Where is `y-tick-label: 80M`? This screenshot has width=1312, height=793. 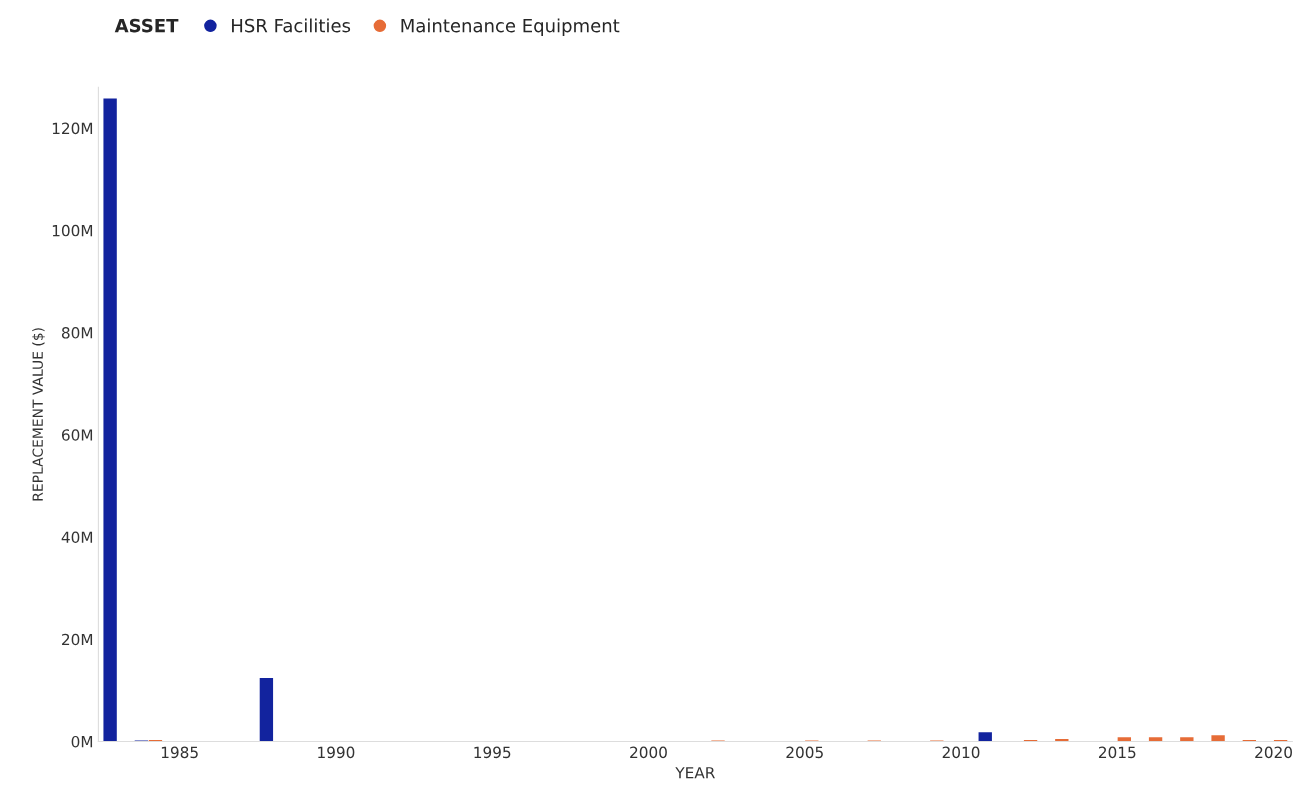
y-tick-label: 80M is located at coordinates (77, 333).